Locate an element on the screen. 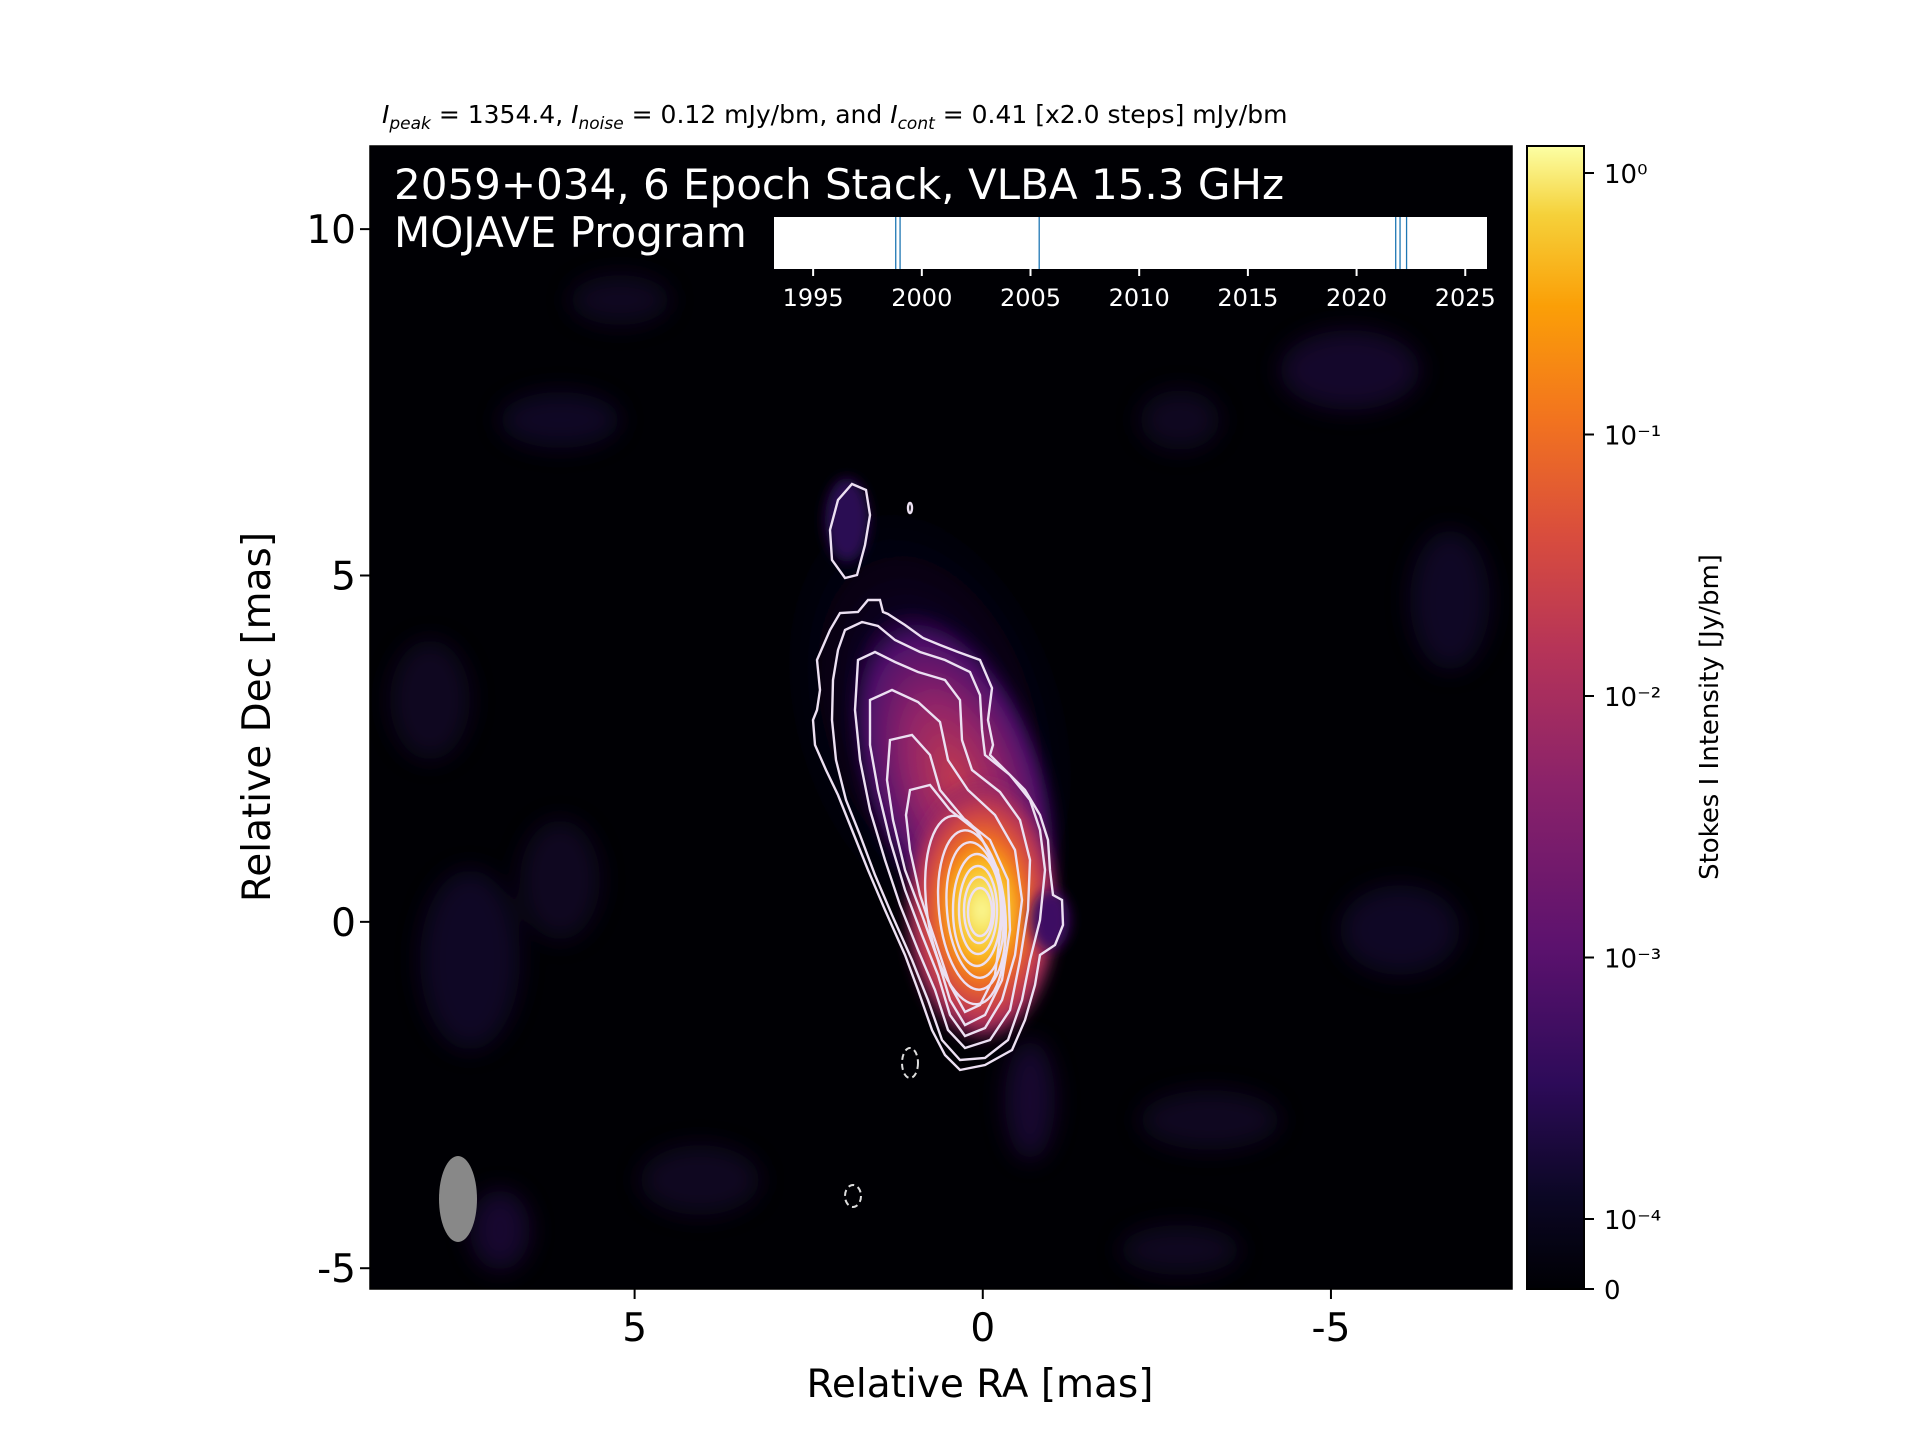 The height and width of the screenshot is (1440, 1920). epoch-tick-label: 1995 is located at coordinates (813, 298).